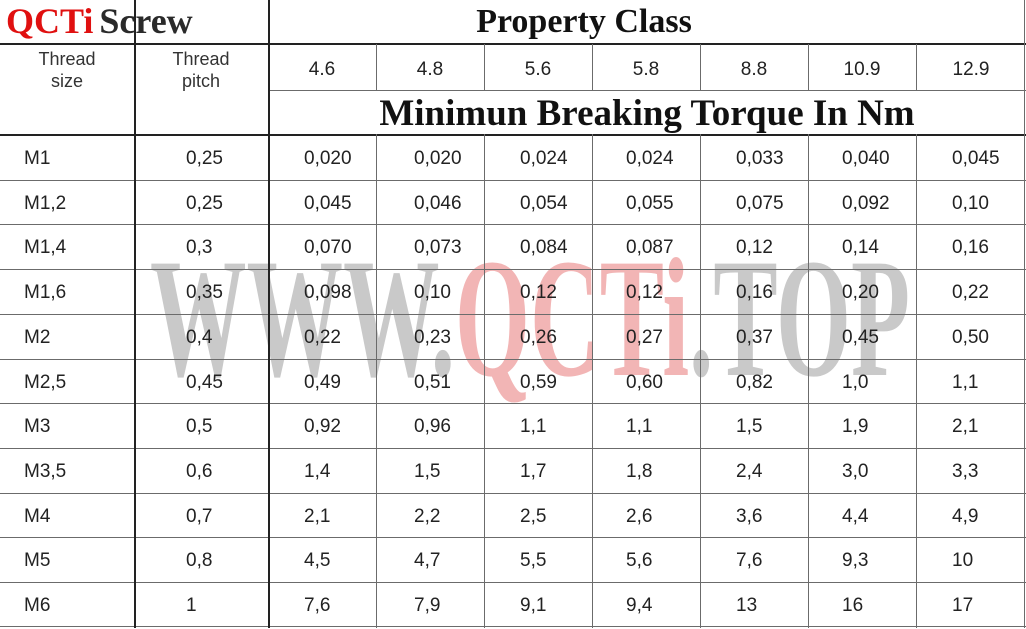 Image resolution: width=1026 pixels, height=629 pixels. I want to click on torque-value-cell: 3,3, so click(965, 471).